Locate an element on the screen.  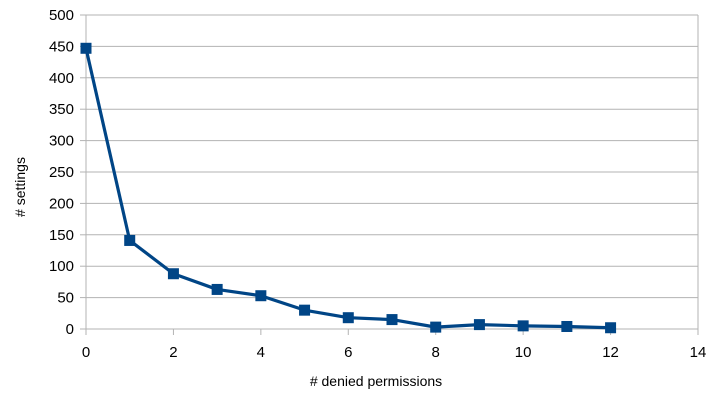
x-tick-label: 14 is located at coordinates (698, 352).